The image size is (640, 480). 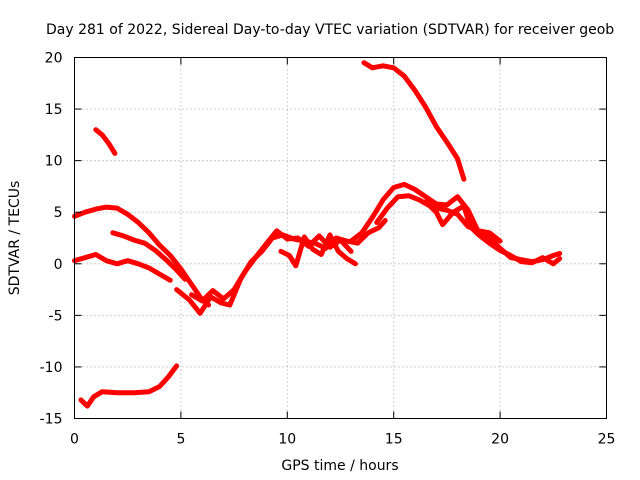 What do you see at coordinates (287, 440) in the screenshot?
I see `x-tick-label: 10` at bounding box center [287, 440].